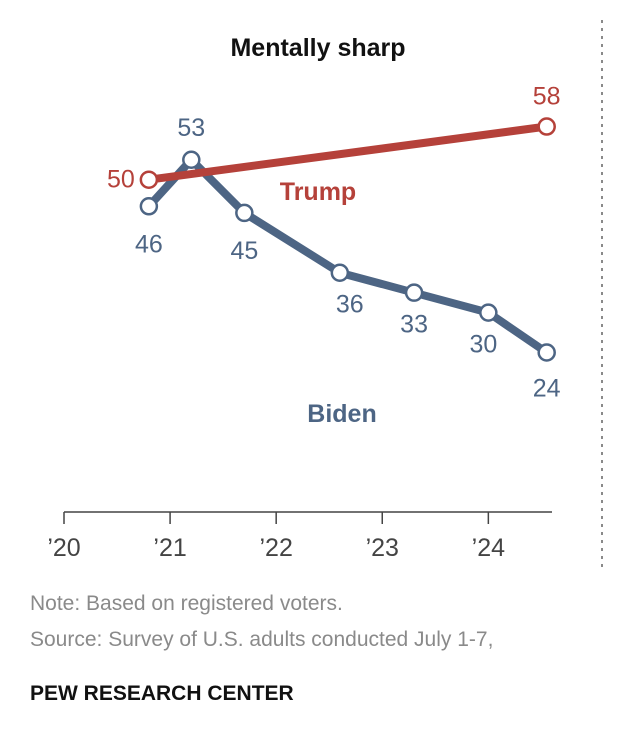 The height and width of the screenshot is (738, 638). What do you see at coordinates (414, 325) in the screenshot?
I see `data-label-biden: 33` at bounding box center [414, 325].